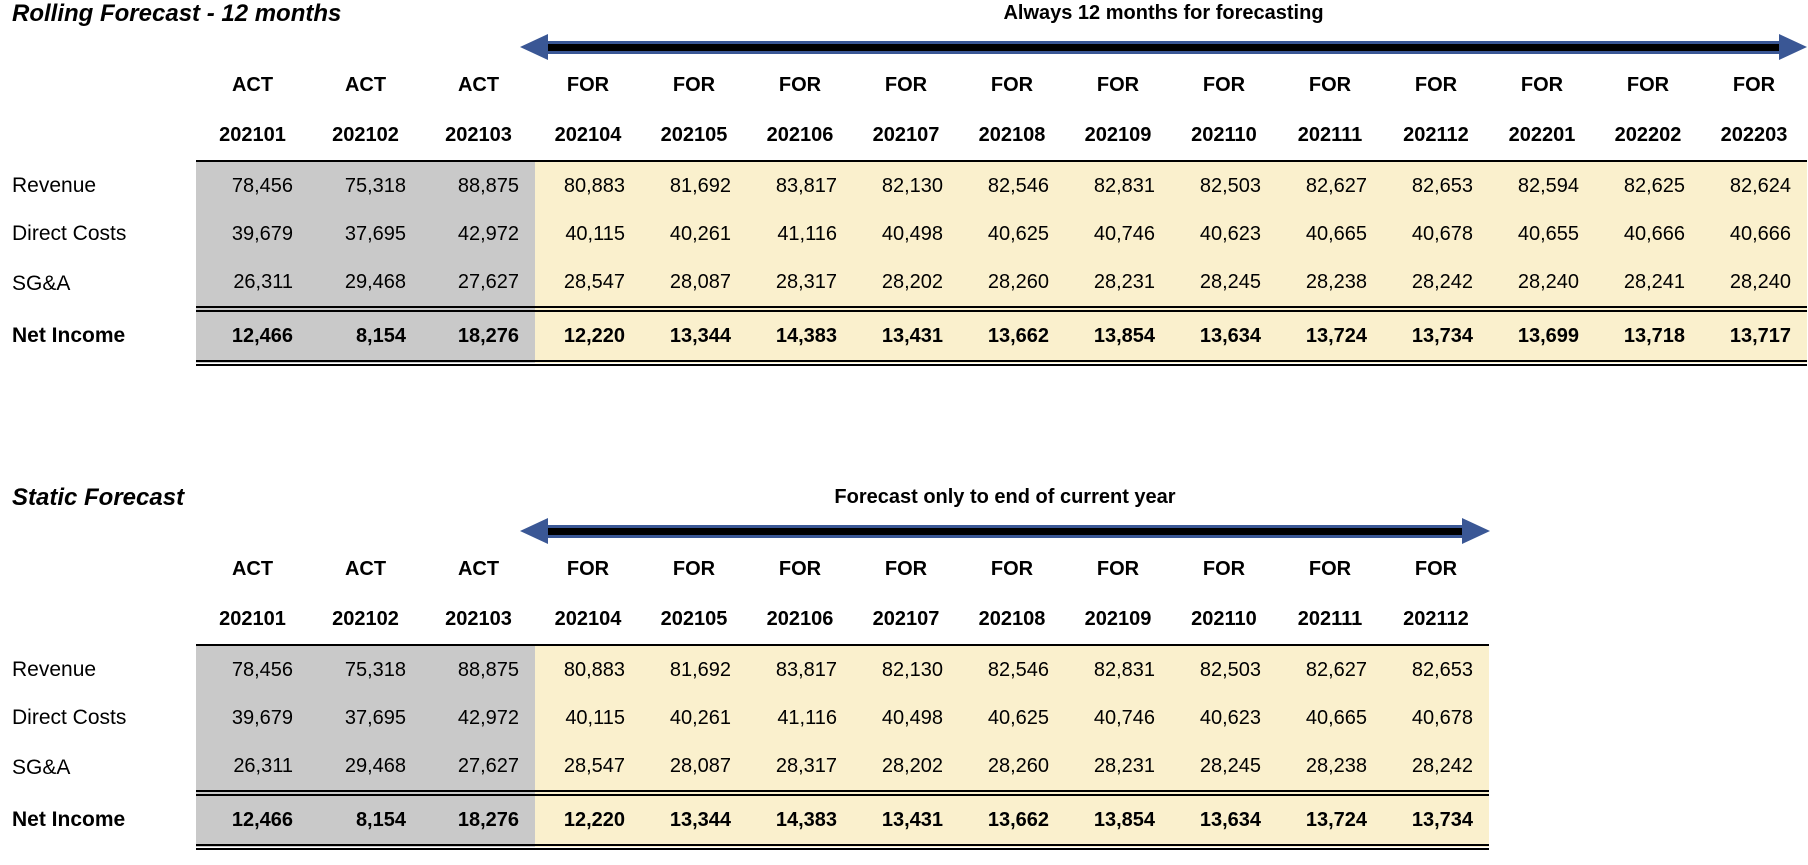  I want to click on column-period-header: 202107, so click(906, 619).